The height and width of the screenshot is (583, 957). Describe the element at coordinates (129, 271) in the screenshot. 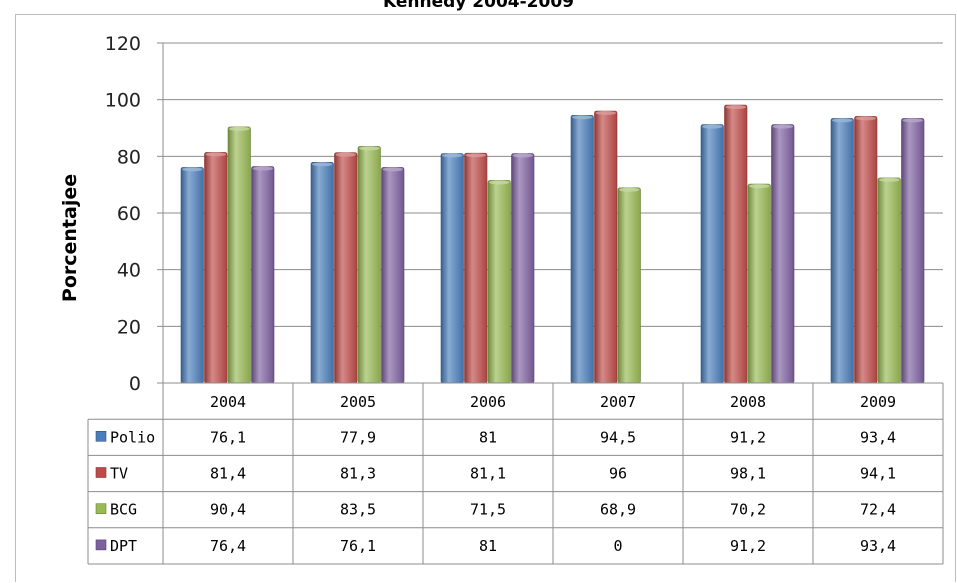

I see `y-tick-label: 40` at that location.